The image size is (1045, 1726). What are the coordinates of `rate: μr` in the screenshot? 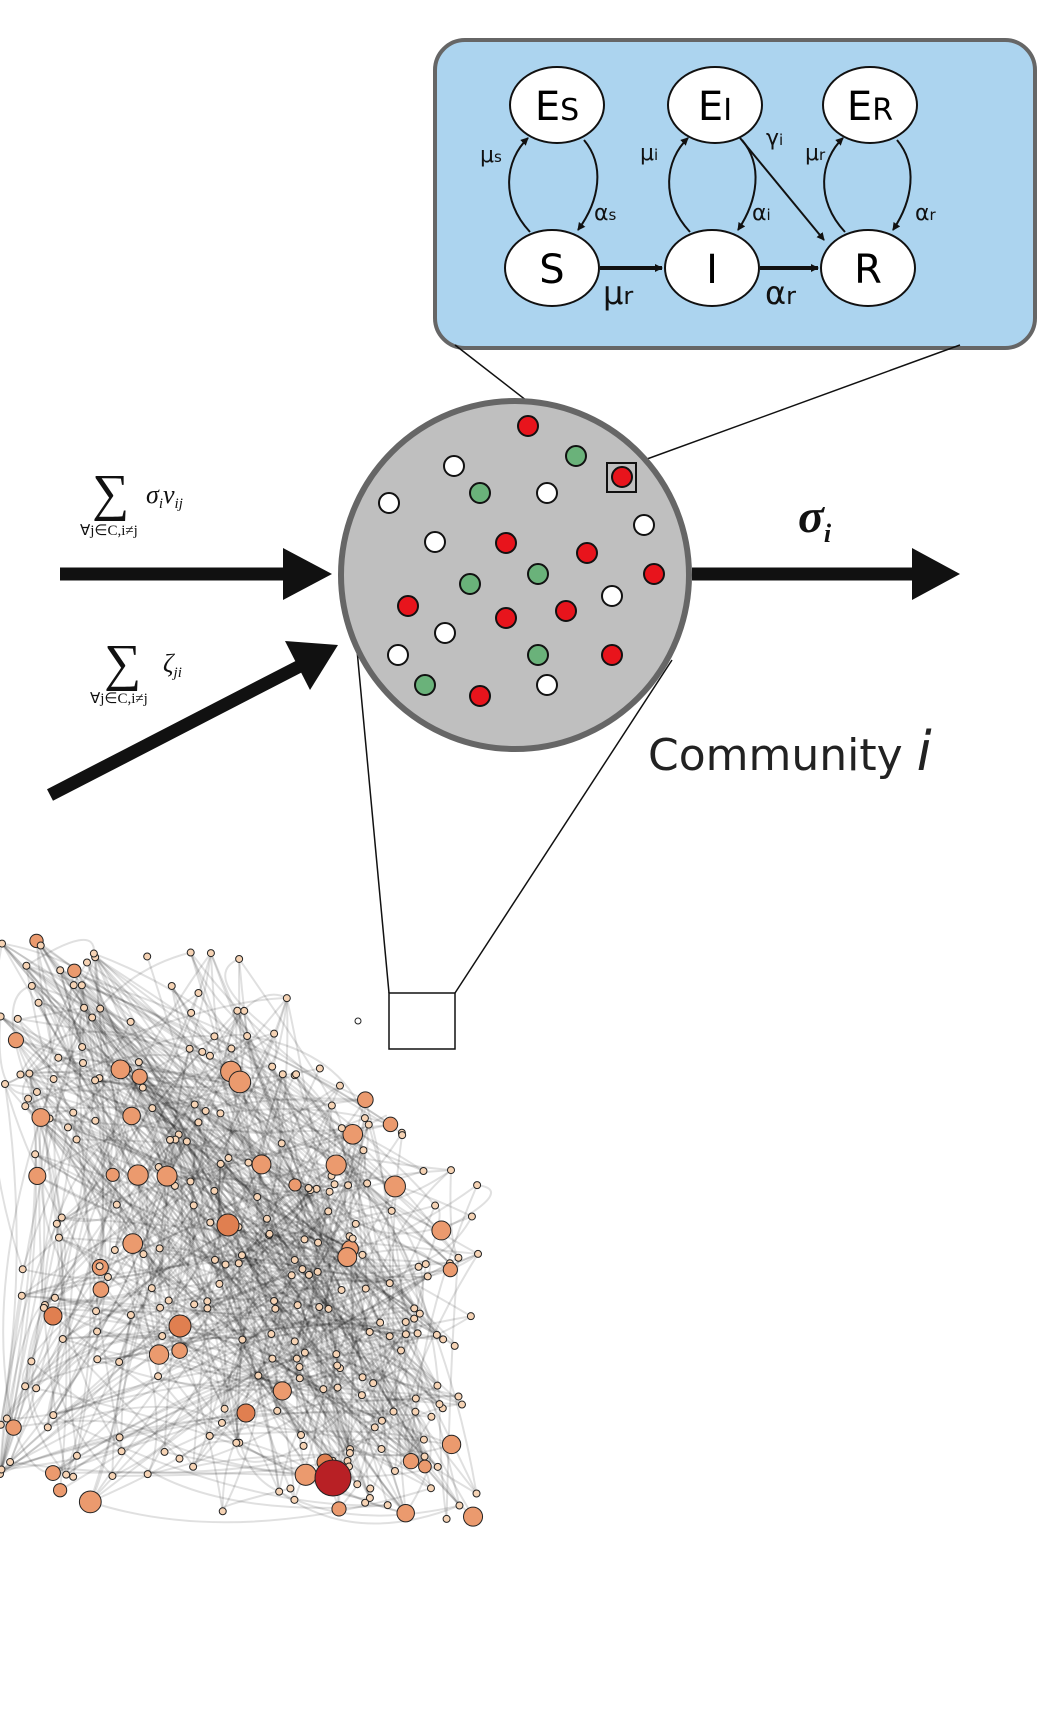 It's located at (618, 293).